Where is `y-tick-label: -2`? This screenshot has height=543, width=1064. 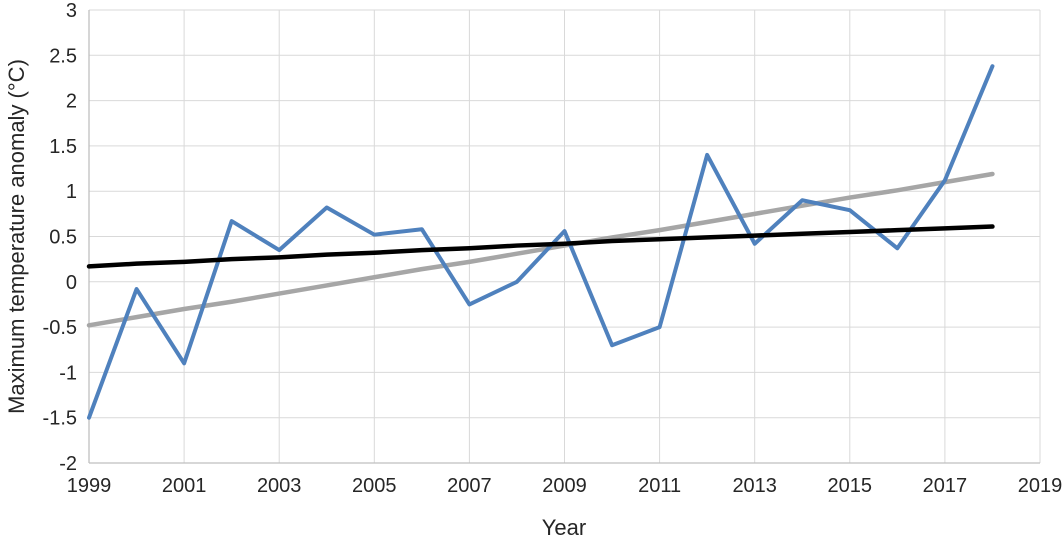 y-tick-label: -2 is located at coordinates (68, 464).